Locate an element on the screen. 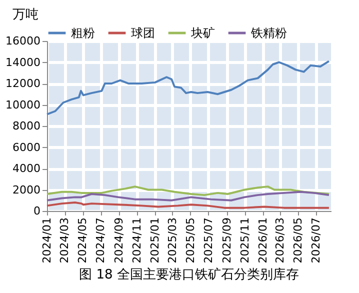  x-tick-label: 2025/03 is located at coordinates (172, 241).